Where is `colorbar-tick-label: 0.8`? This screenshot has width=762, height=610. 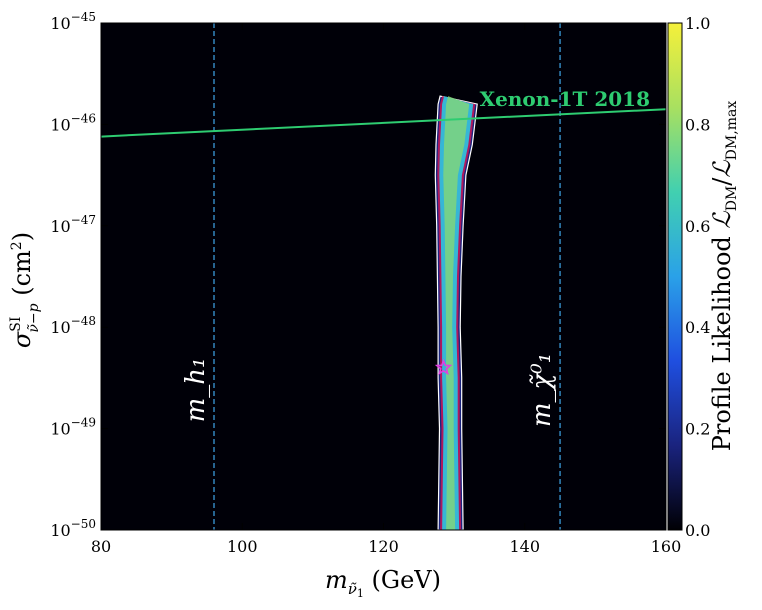
colorbar-tick-label: 0.8 is located at coordinates (697, 124).